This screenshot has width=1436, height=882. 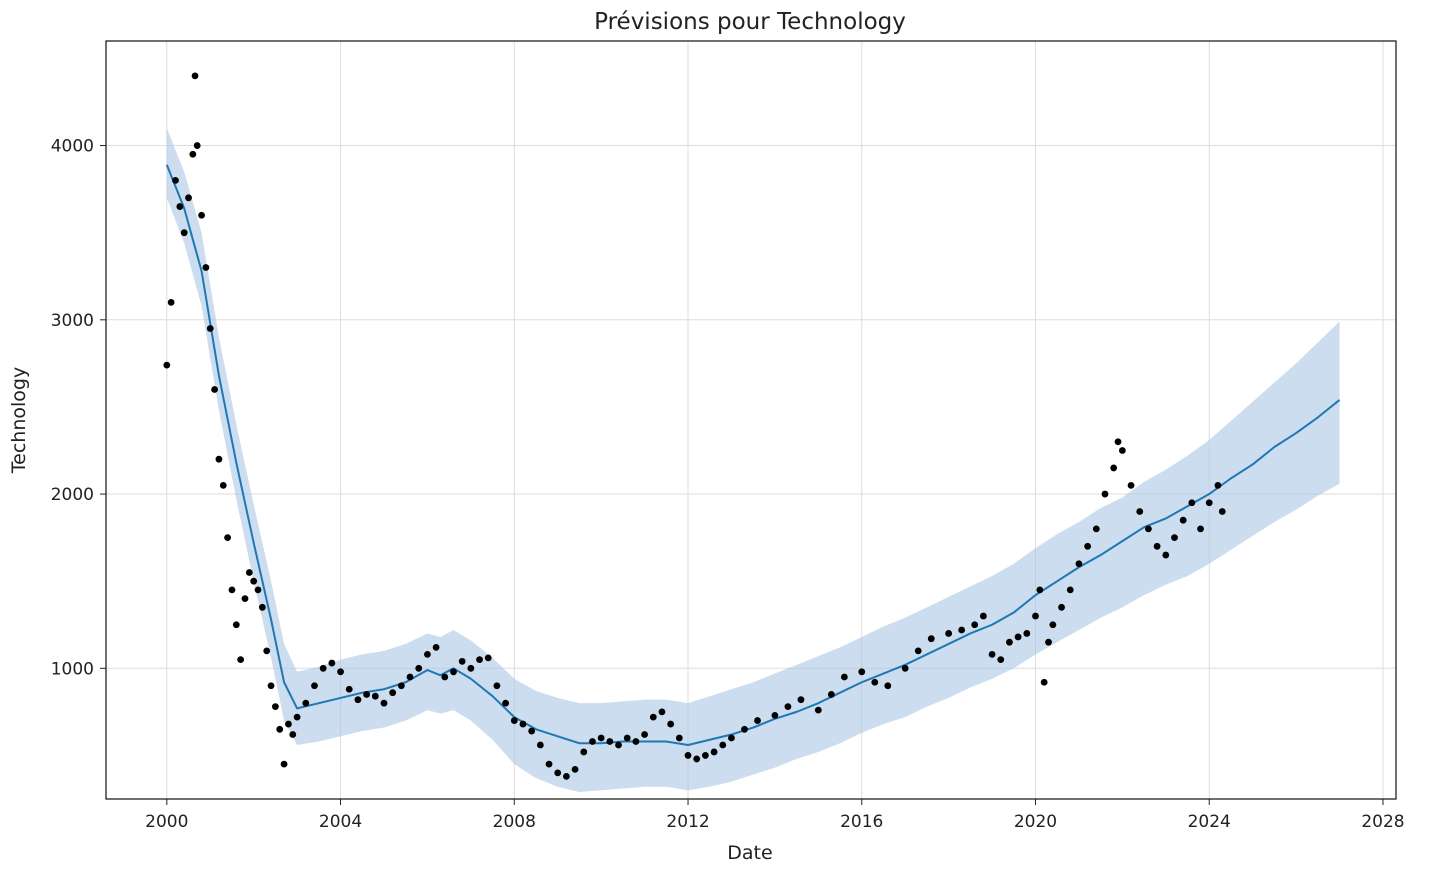 What do you see at coordinates (19, 420) in the screenshot?
I see `y-axis-label: Technology` at bounding box center [19, 420].